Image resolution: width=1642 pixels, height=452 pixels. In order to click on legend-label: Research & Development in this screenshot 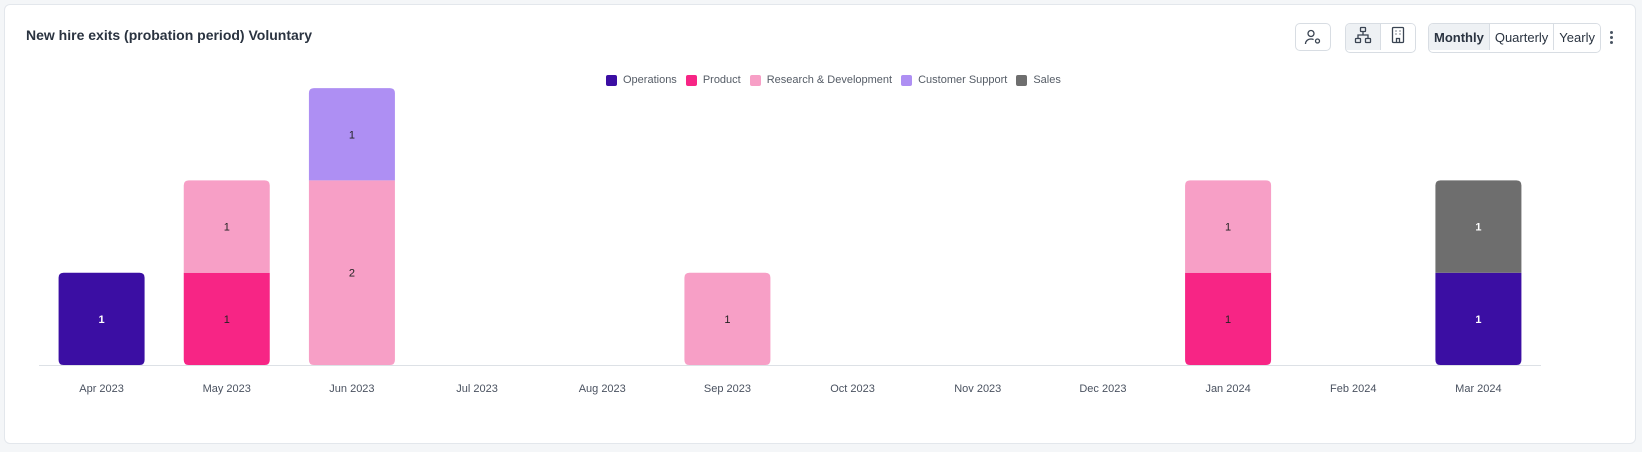, I will do `click(829, 80)`.